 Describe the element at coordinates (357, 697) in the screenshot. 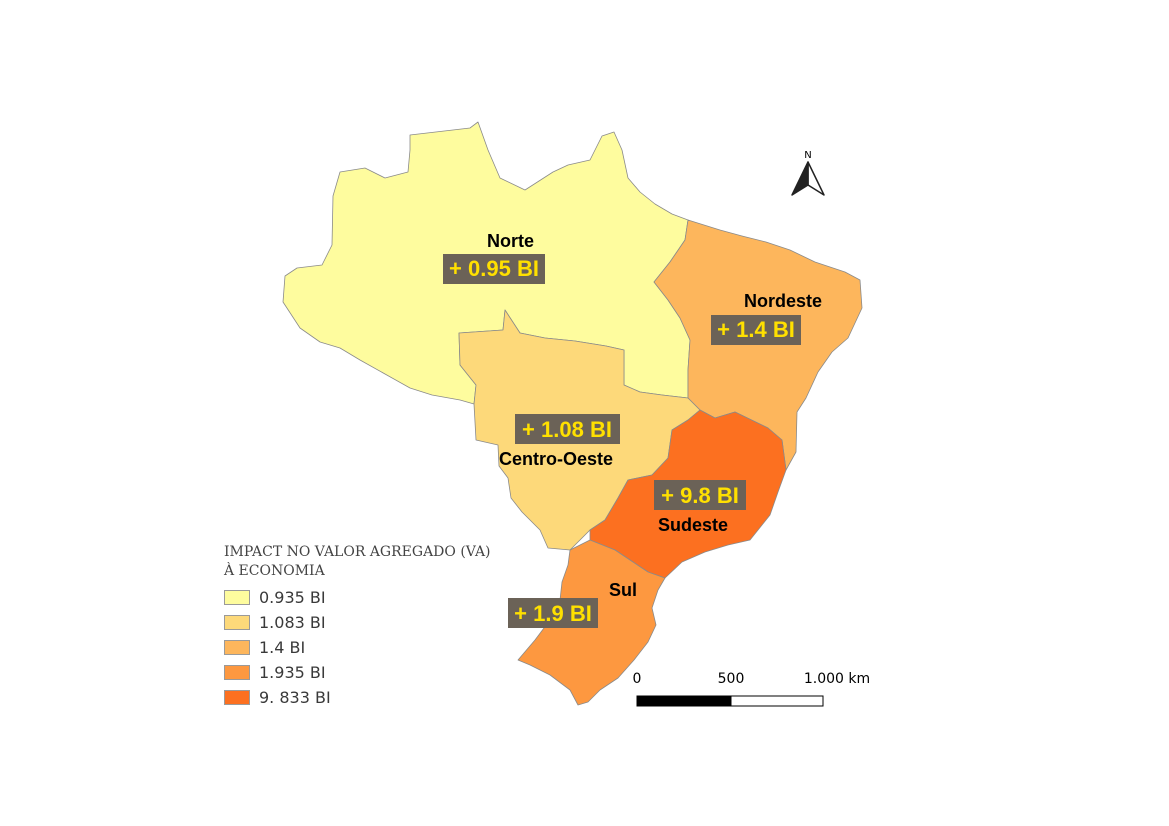

I see `legend-item: 9. 833 BI` at that location.